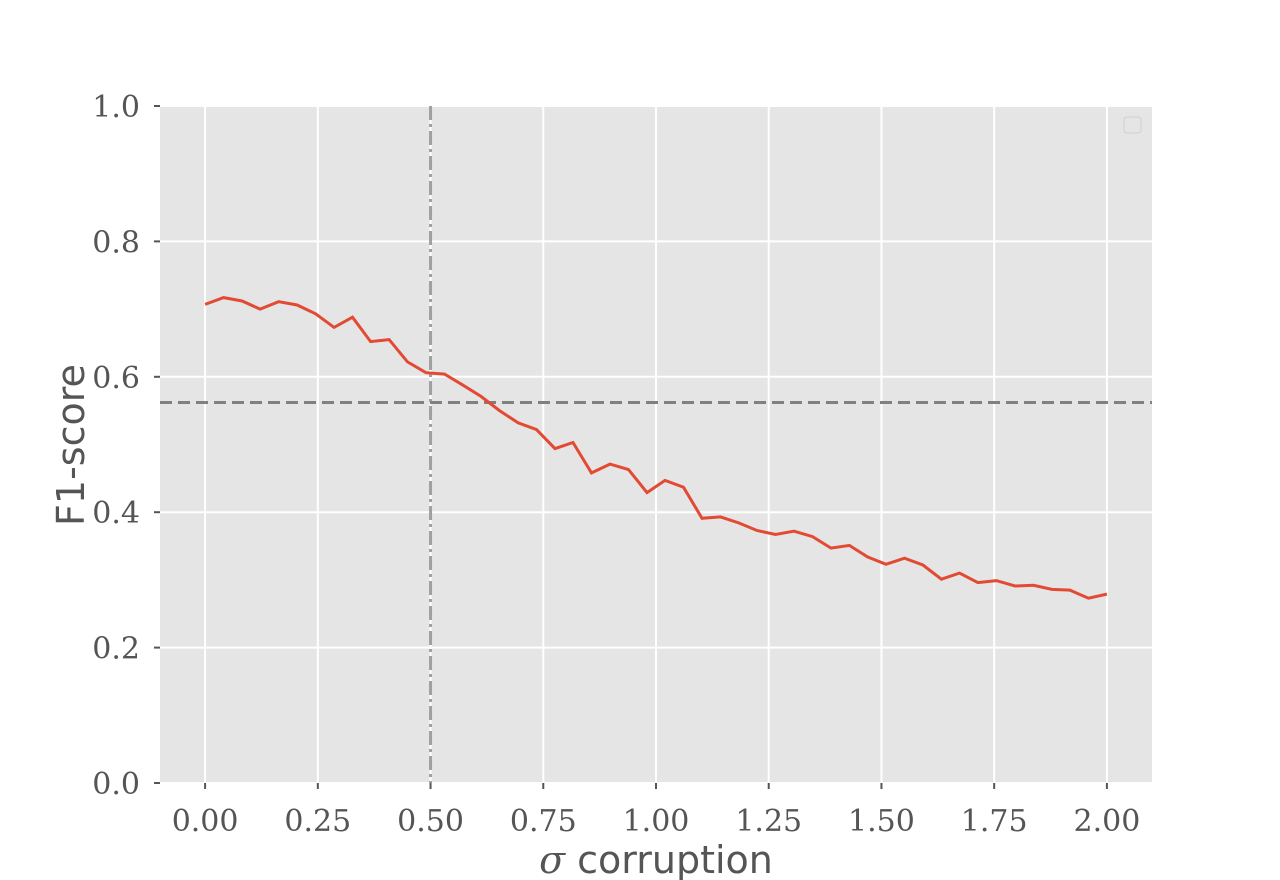  What do you see at coordinates (116, 107) in the screenshot?
I see `y-tick-label: 1.0` at bounding box center [116, 107].